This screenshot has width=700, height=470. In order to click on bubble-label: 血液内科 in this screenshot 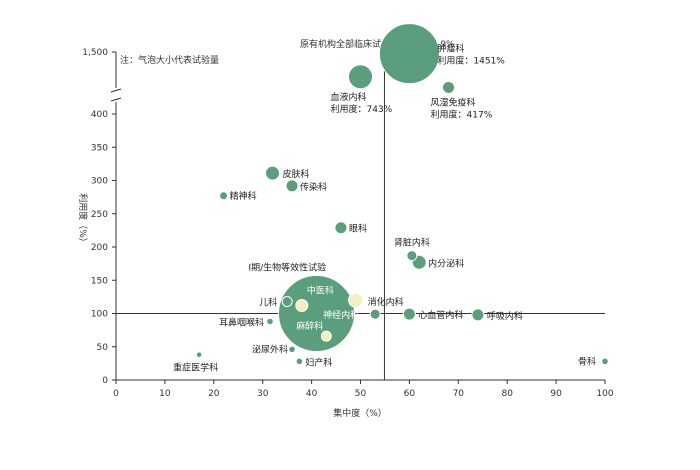, I will do `click(349, 97)`.